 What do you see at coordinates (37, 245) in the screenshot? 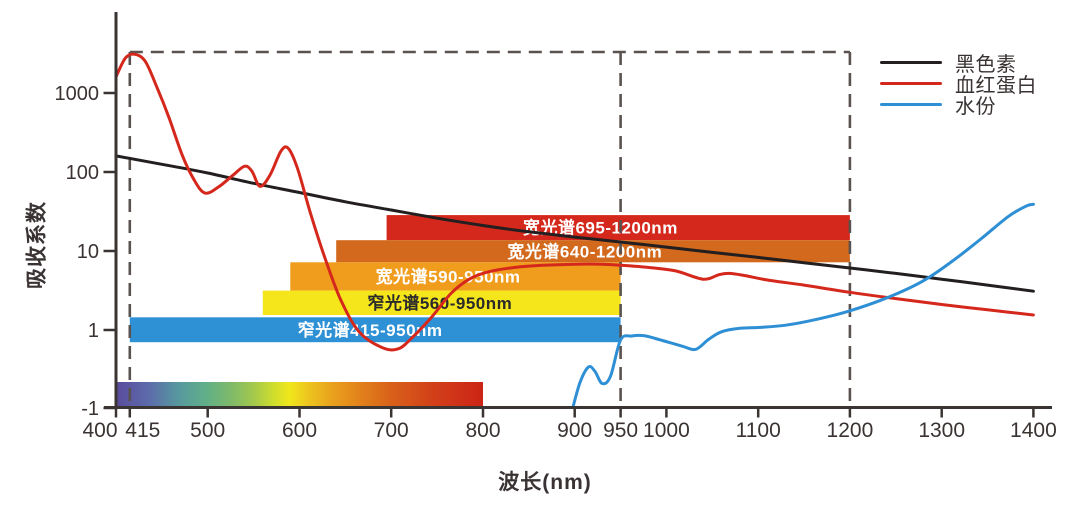
I see `y-axis-title: 吸收系数` at bounding box center [37, 245].